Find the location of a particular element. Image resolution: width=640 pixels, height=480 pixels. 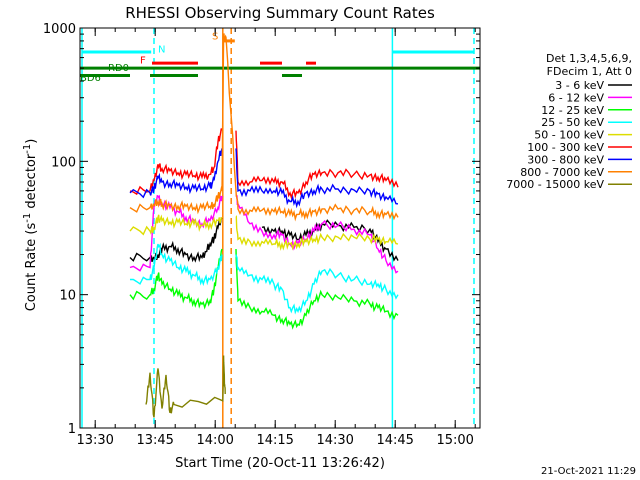

legend-entry-label: 50 - 100 keV is located at coordinates (569, 135).